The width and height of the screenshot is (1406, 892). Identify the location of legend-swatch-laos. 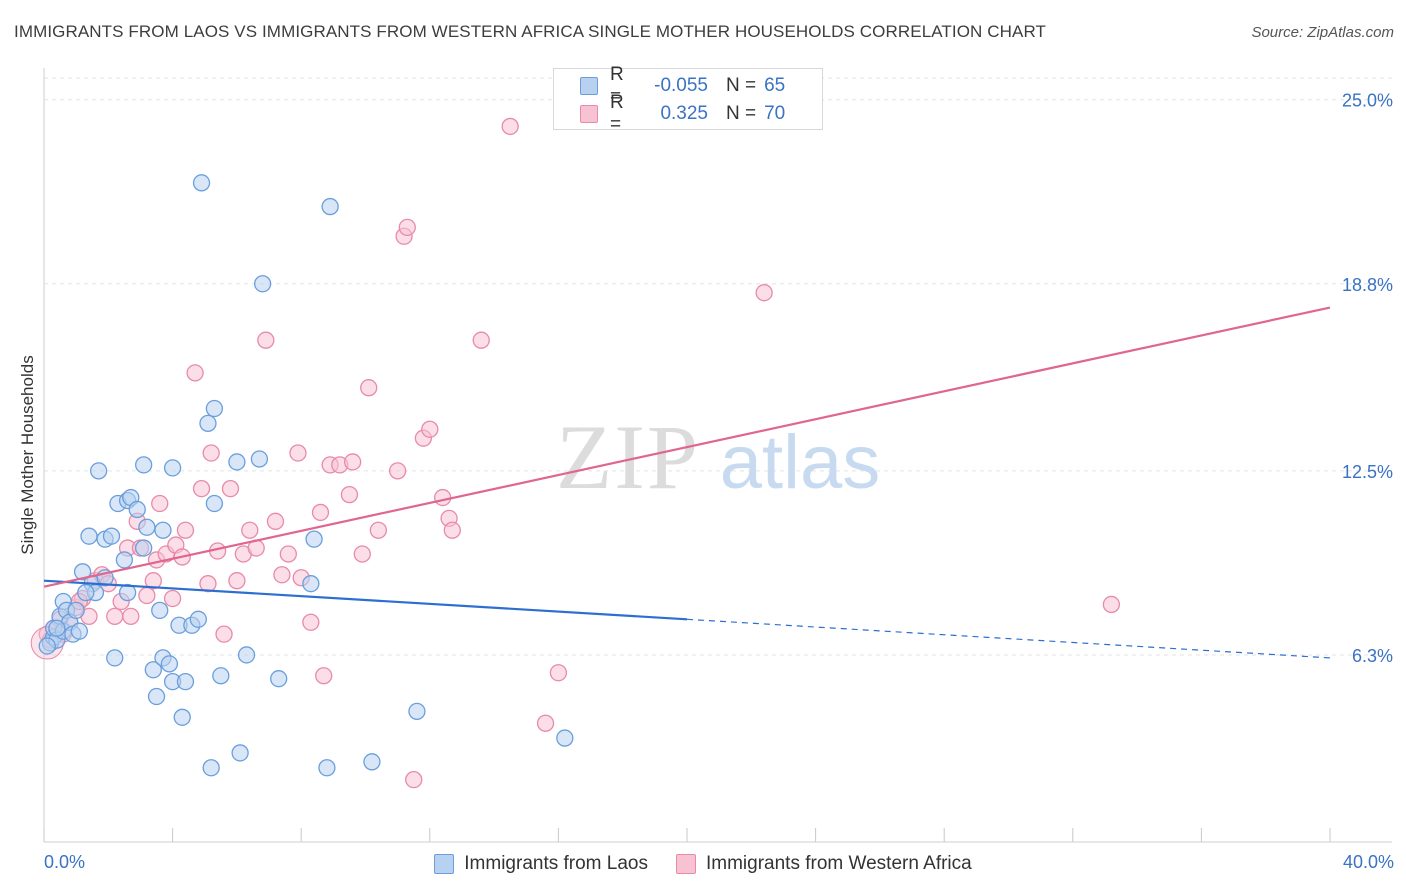
(589, 86).